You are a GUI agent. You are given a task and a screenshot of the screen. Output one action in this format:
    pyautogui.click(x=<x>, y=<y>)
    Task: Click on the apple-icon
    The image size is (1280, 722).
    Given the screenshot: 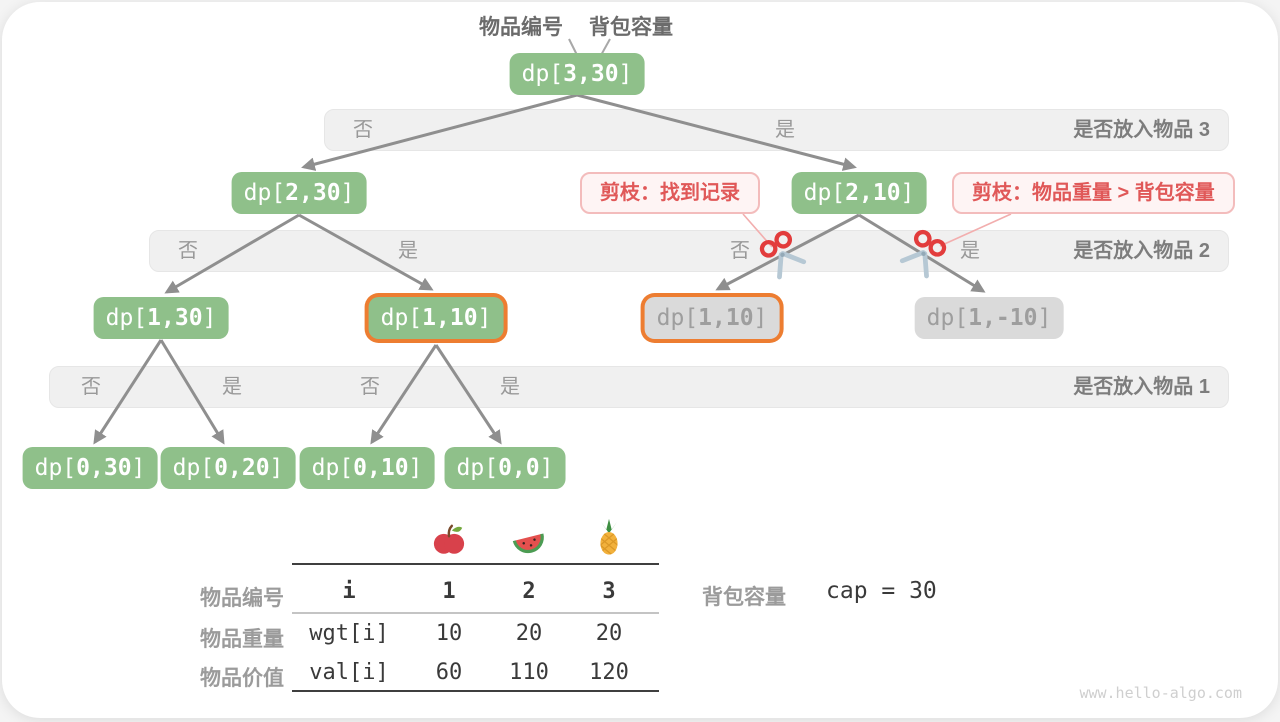 What is the action you would take?
    pyautogui.click(x=449, y=539)
    